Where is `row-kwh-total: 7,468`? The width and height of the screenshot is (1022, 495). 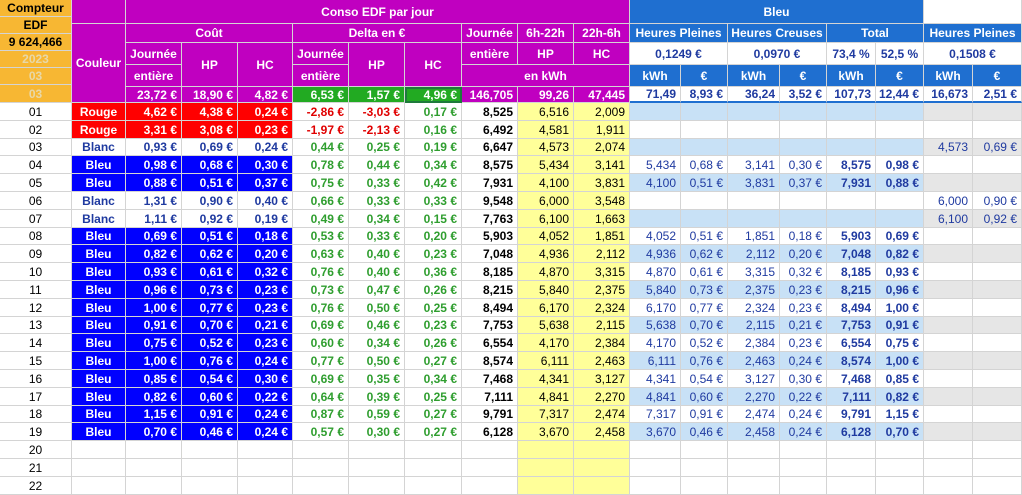
row-kwh-total: 7,468 is located at coordinates (490, 379).